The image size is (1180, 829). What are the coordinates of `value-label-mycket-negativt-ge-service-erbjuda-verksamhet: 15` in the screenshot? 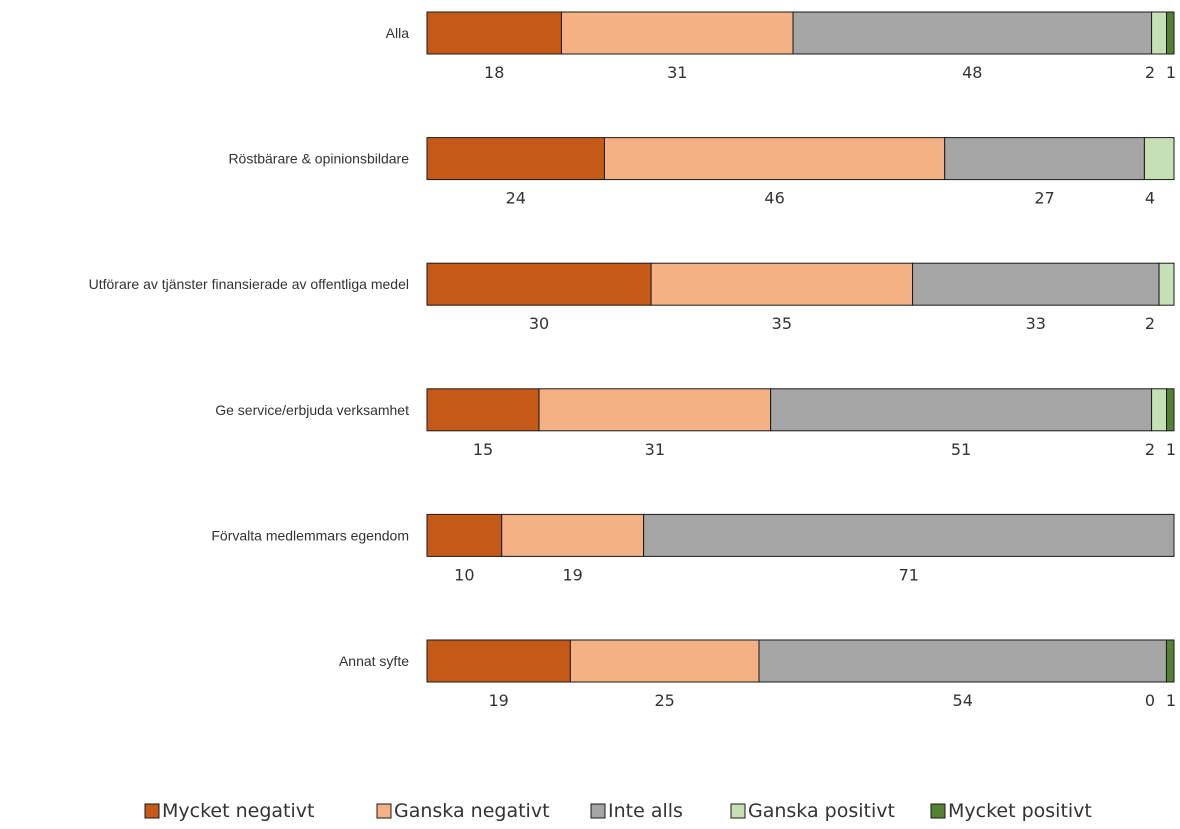 It's located at (483, 449).